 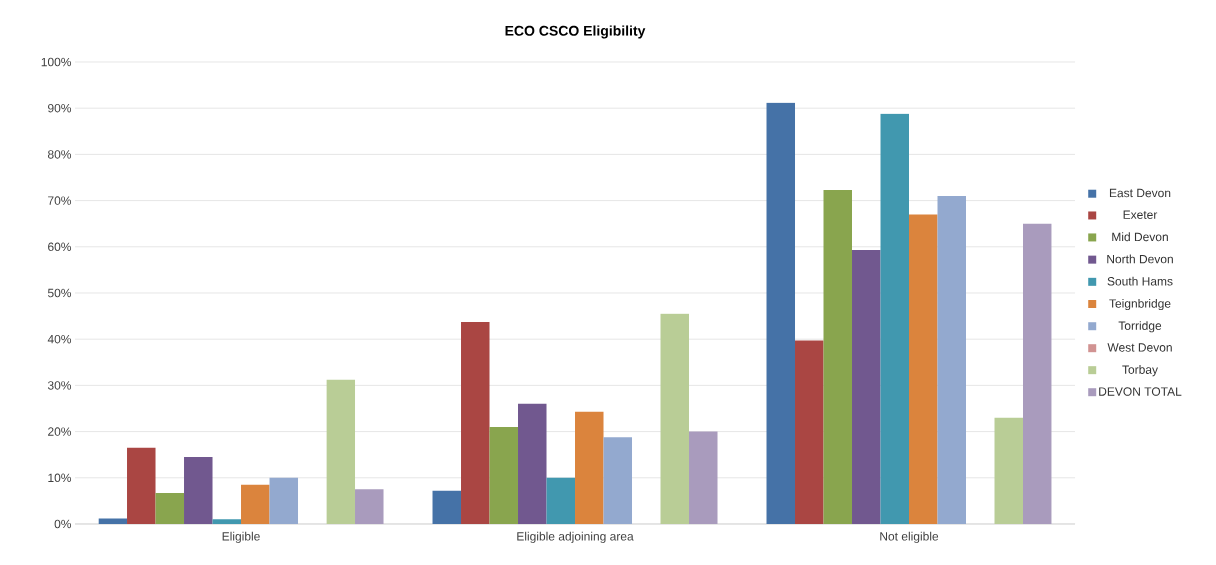 What do you see at coordinates (60, 478) in the screenshot?
I see `y-tick-label: 10%` at bounding box center [60, 478].